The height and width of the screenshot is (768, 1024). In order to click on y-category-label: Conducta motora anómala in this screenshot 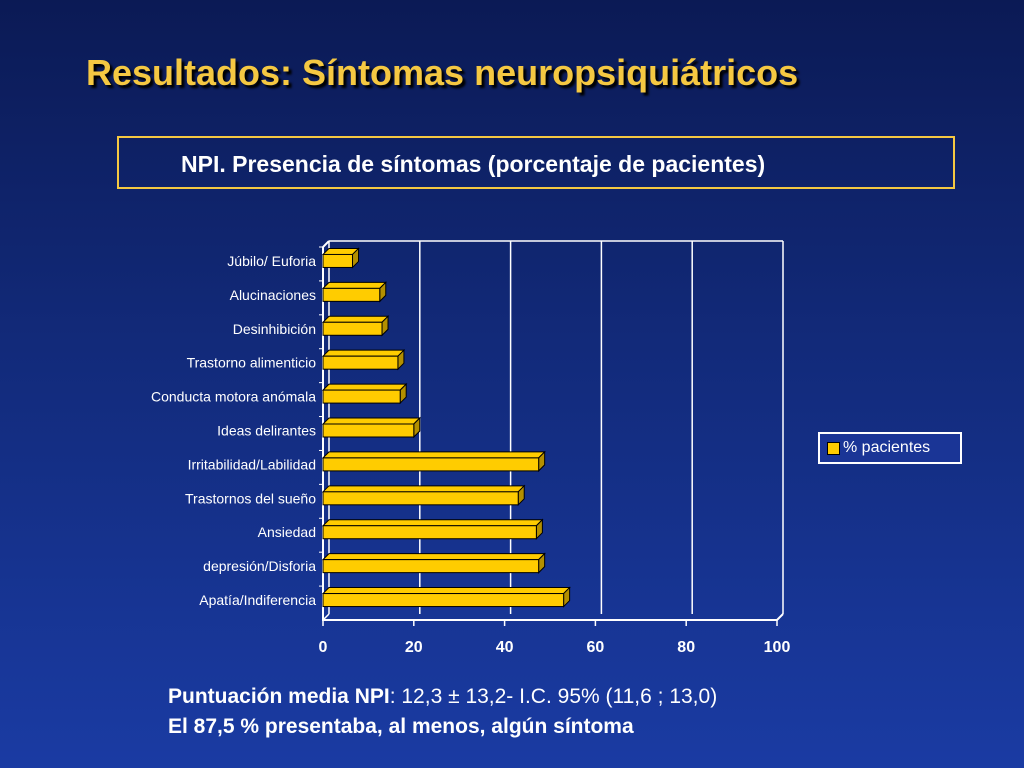, I will do `click(233, 397)`.